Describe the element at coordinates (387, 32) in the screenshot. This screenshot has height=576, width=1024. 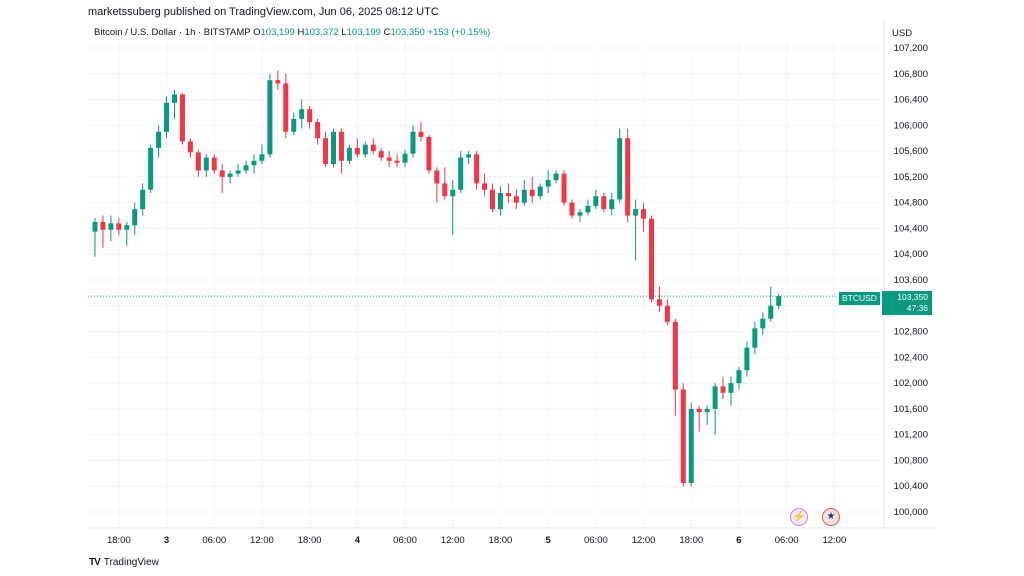
I see `close-label: C` at that location.